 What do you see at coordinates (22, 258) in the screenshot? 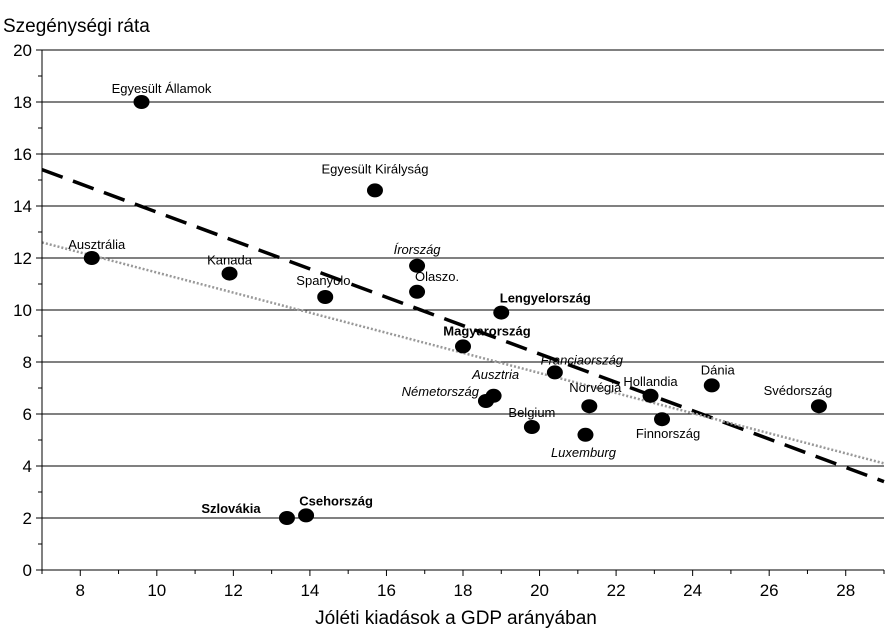
I see `y-tick-label: 12` at bounding box center [22, 258].